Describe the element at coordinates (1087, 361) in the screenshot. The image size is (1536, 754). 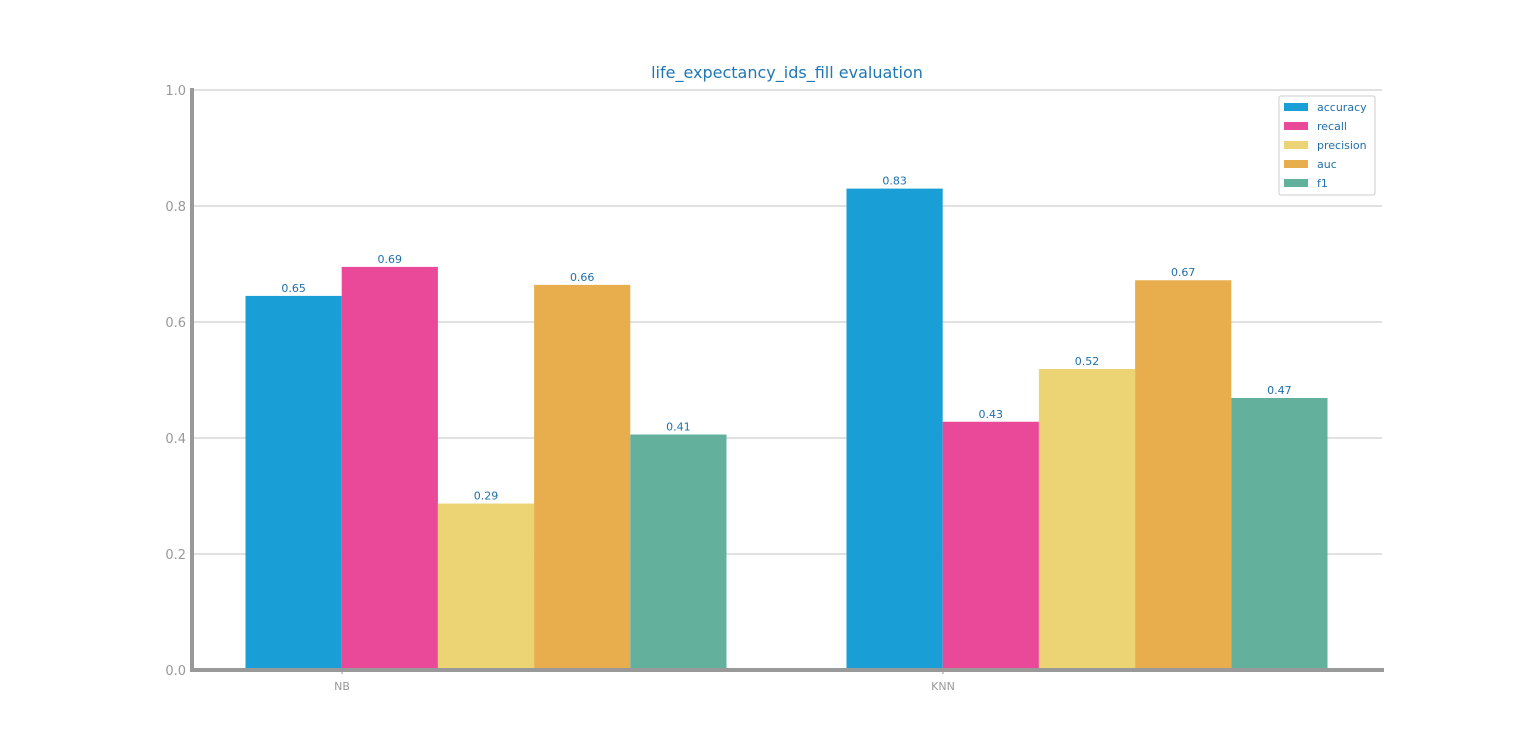
I see `data-label: 0.52` at that location.